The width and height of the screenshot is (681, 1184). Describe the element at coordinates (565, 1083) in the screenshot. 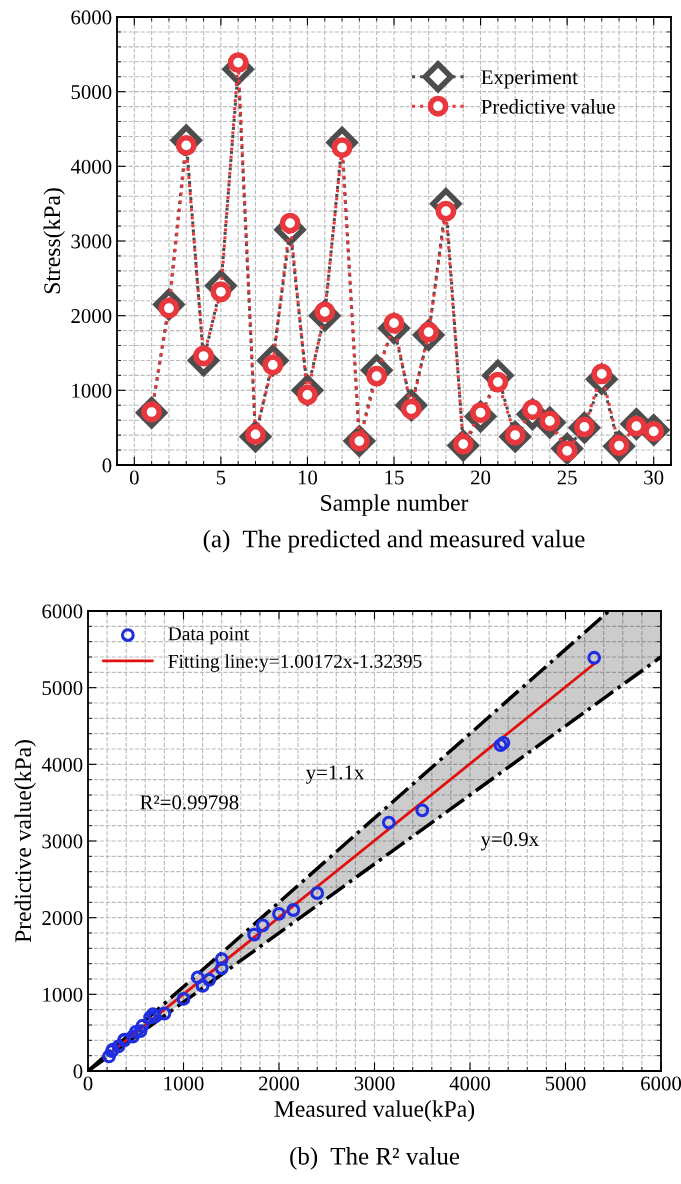

I see `x-tick-label: 5000` at that location.